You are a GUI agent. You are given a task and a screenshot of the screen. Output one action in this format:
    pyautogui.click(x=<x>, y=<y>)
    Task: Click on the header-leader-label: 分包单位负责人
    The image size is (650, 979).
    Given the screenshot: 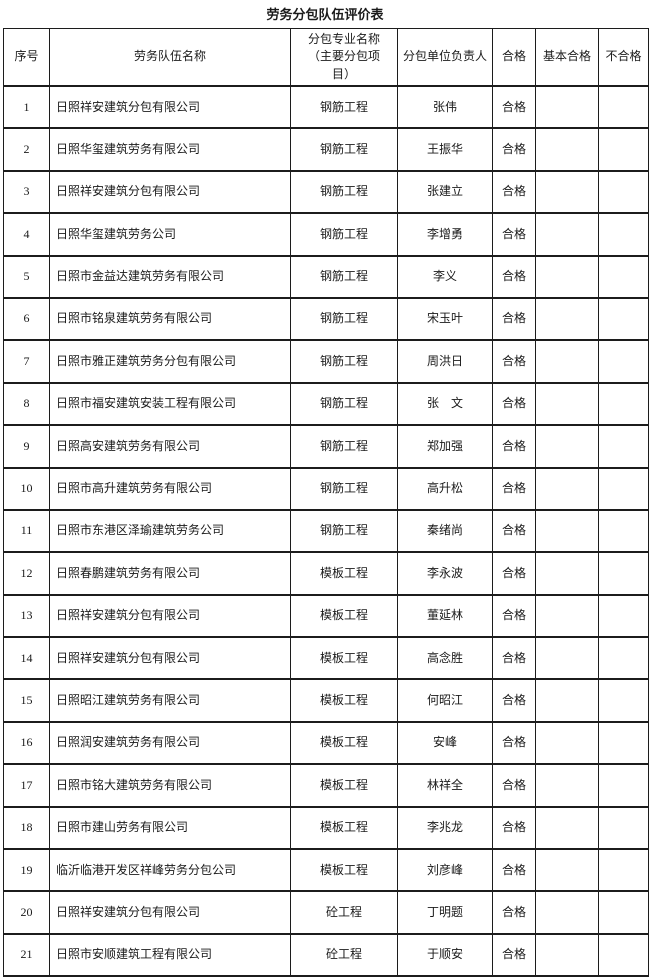 What is the action you would take?
    pyautogui.click(x=444, y=56)
    